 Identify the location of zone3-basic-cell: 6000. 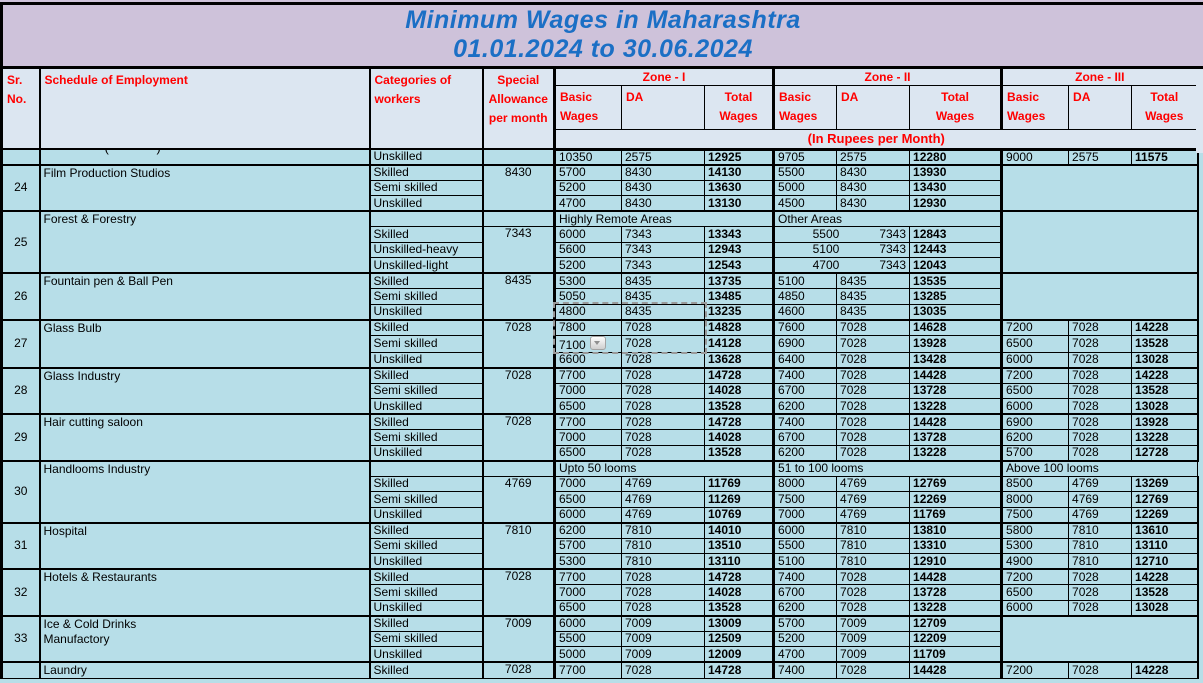
(1035, 359).